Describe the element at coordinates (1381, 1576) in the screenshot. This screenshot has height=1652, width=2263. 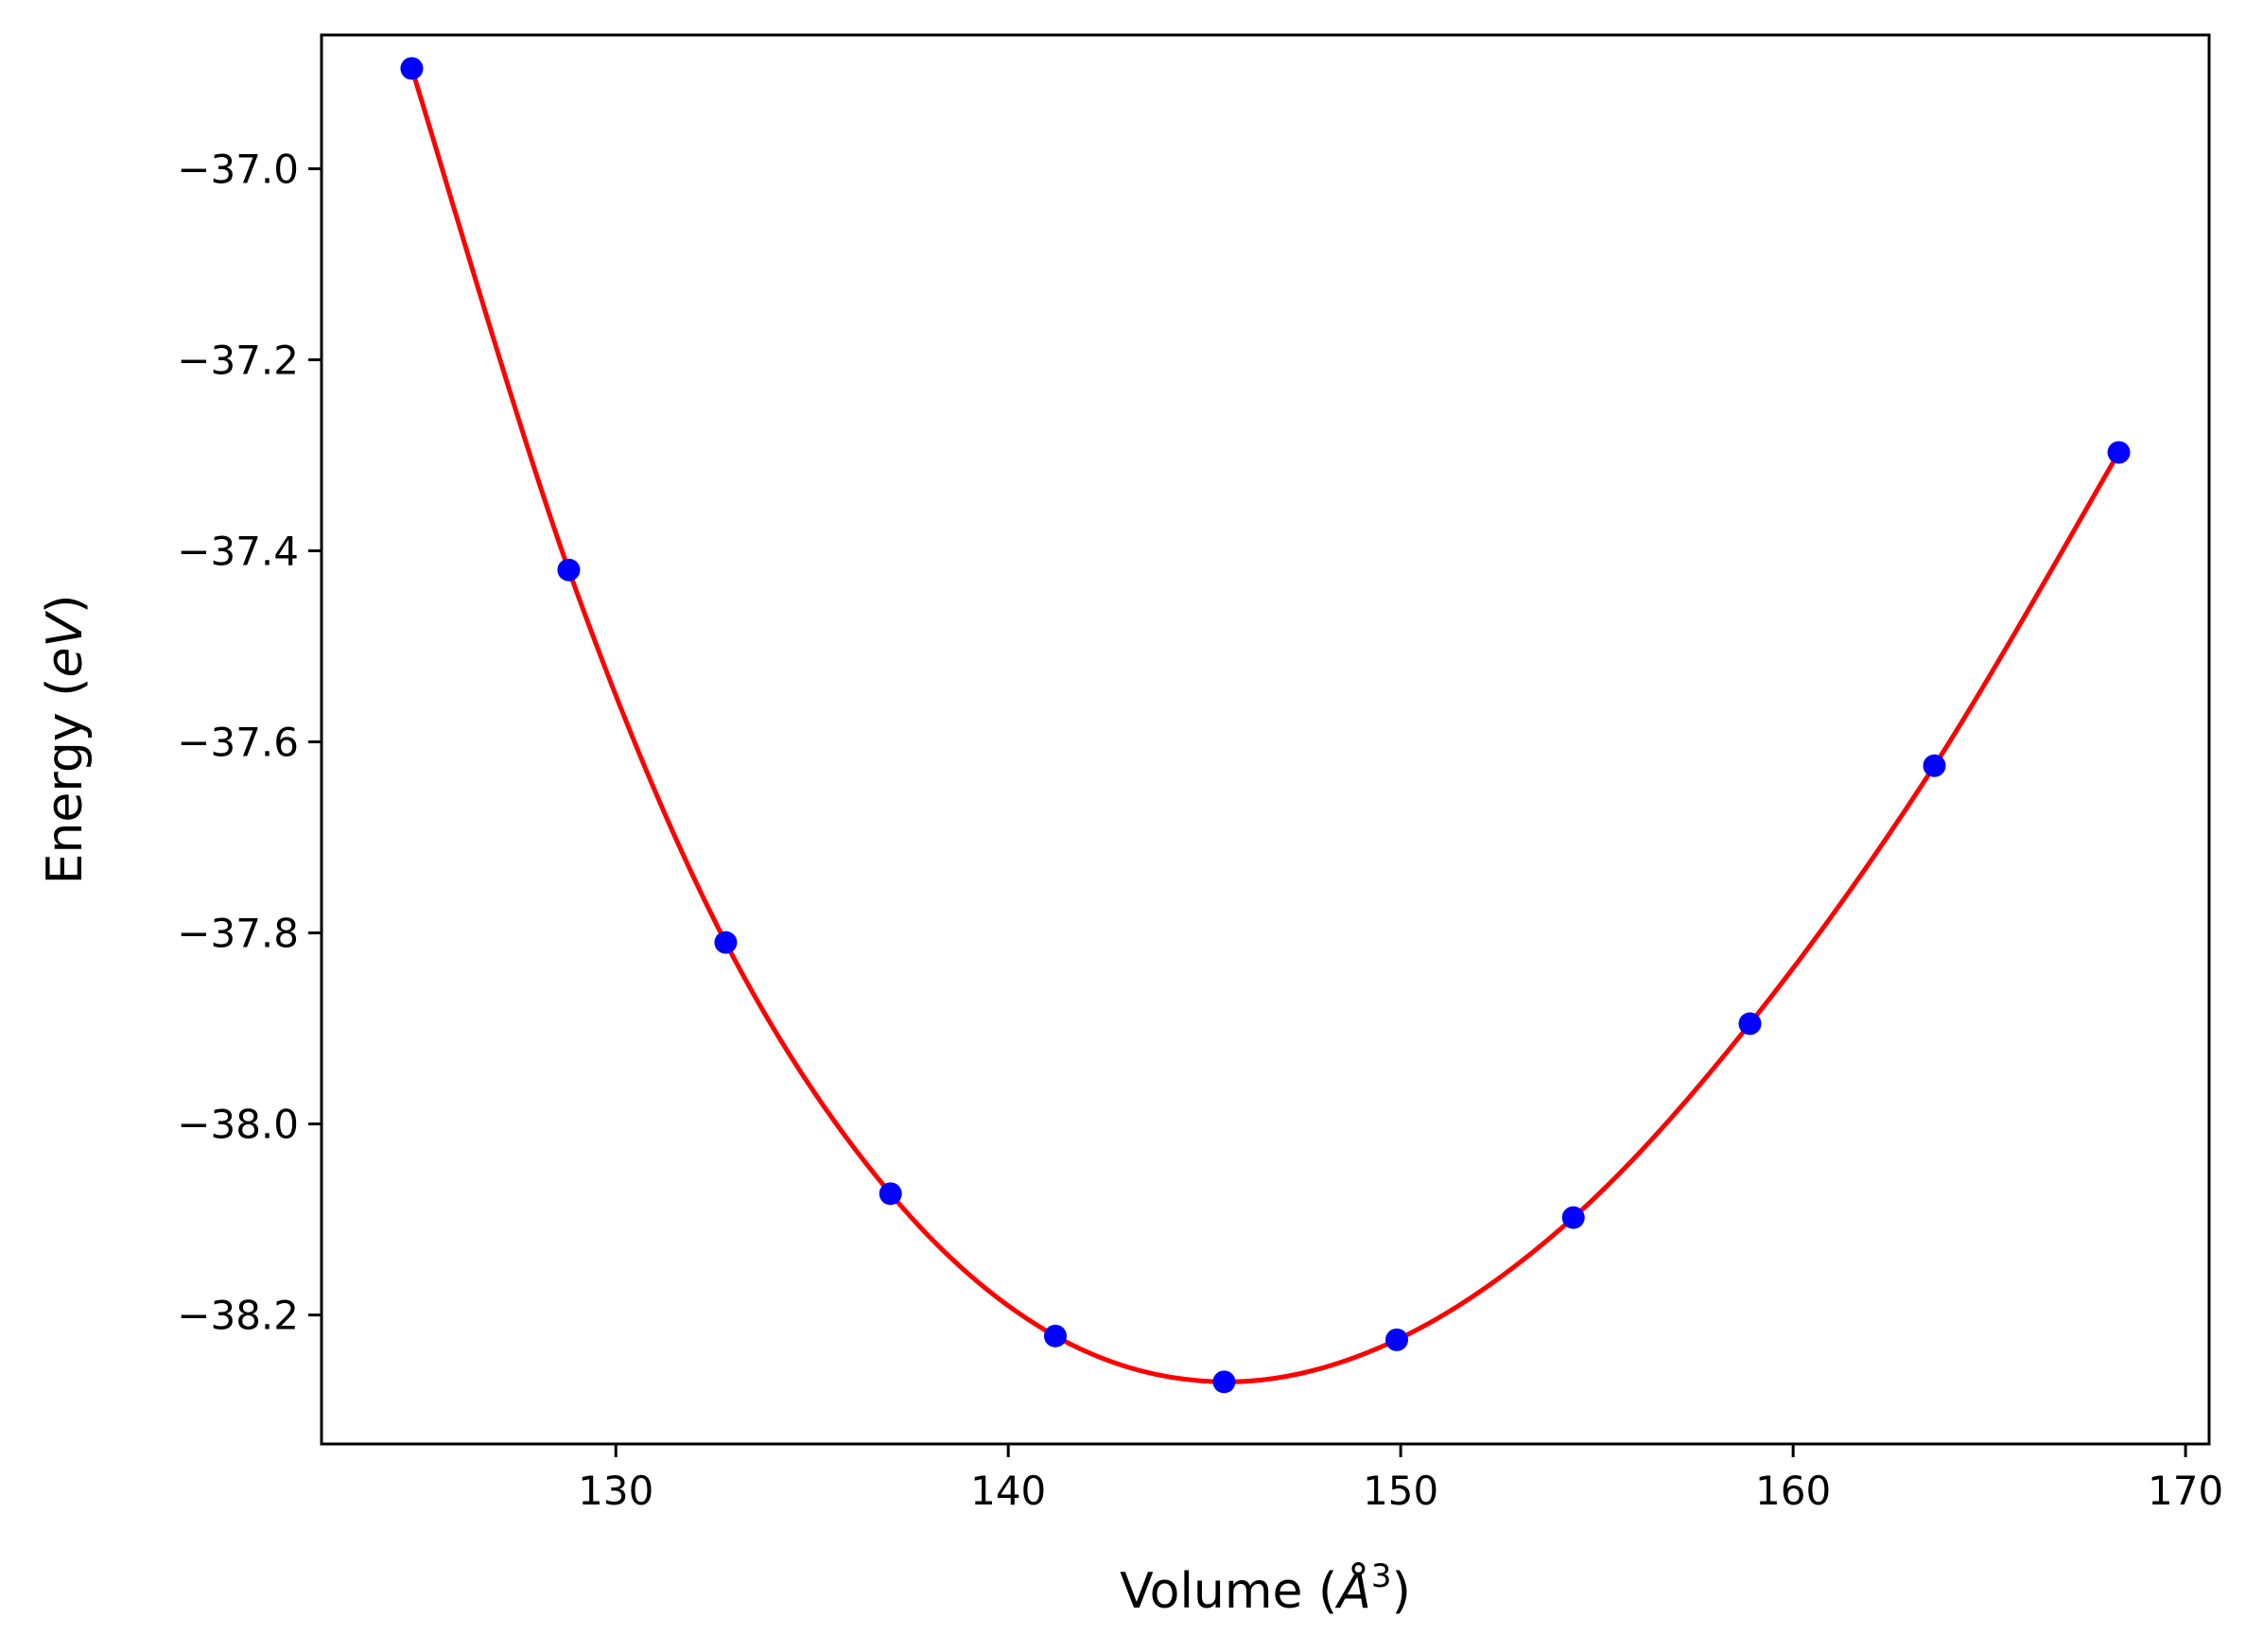
I see `x-axis-label-superscript: 3` at that location.